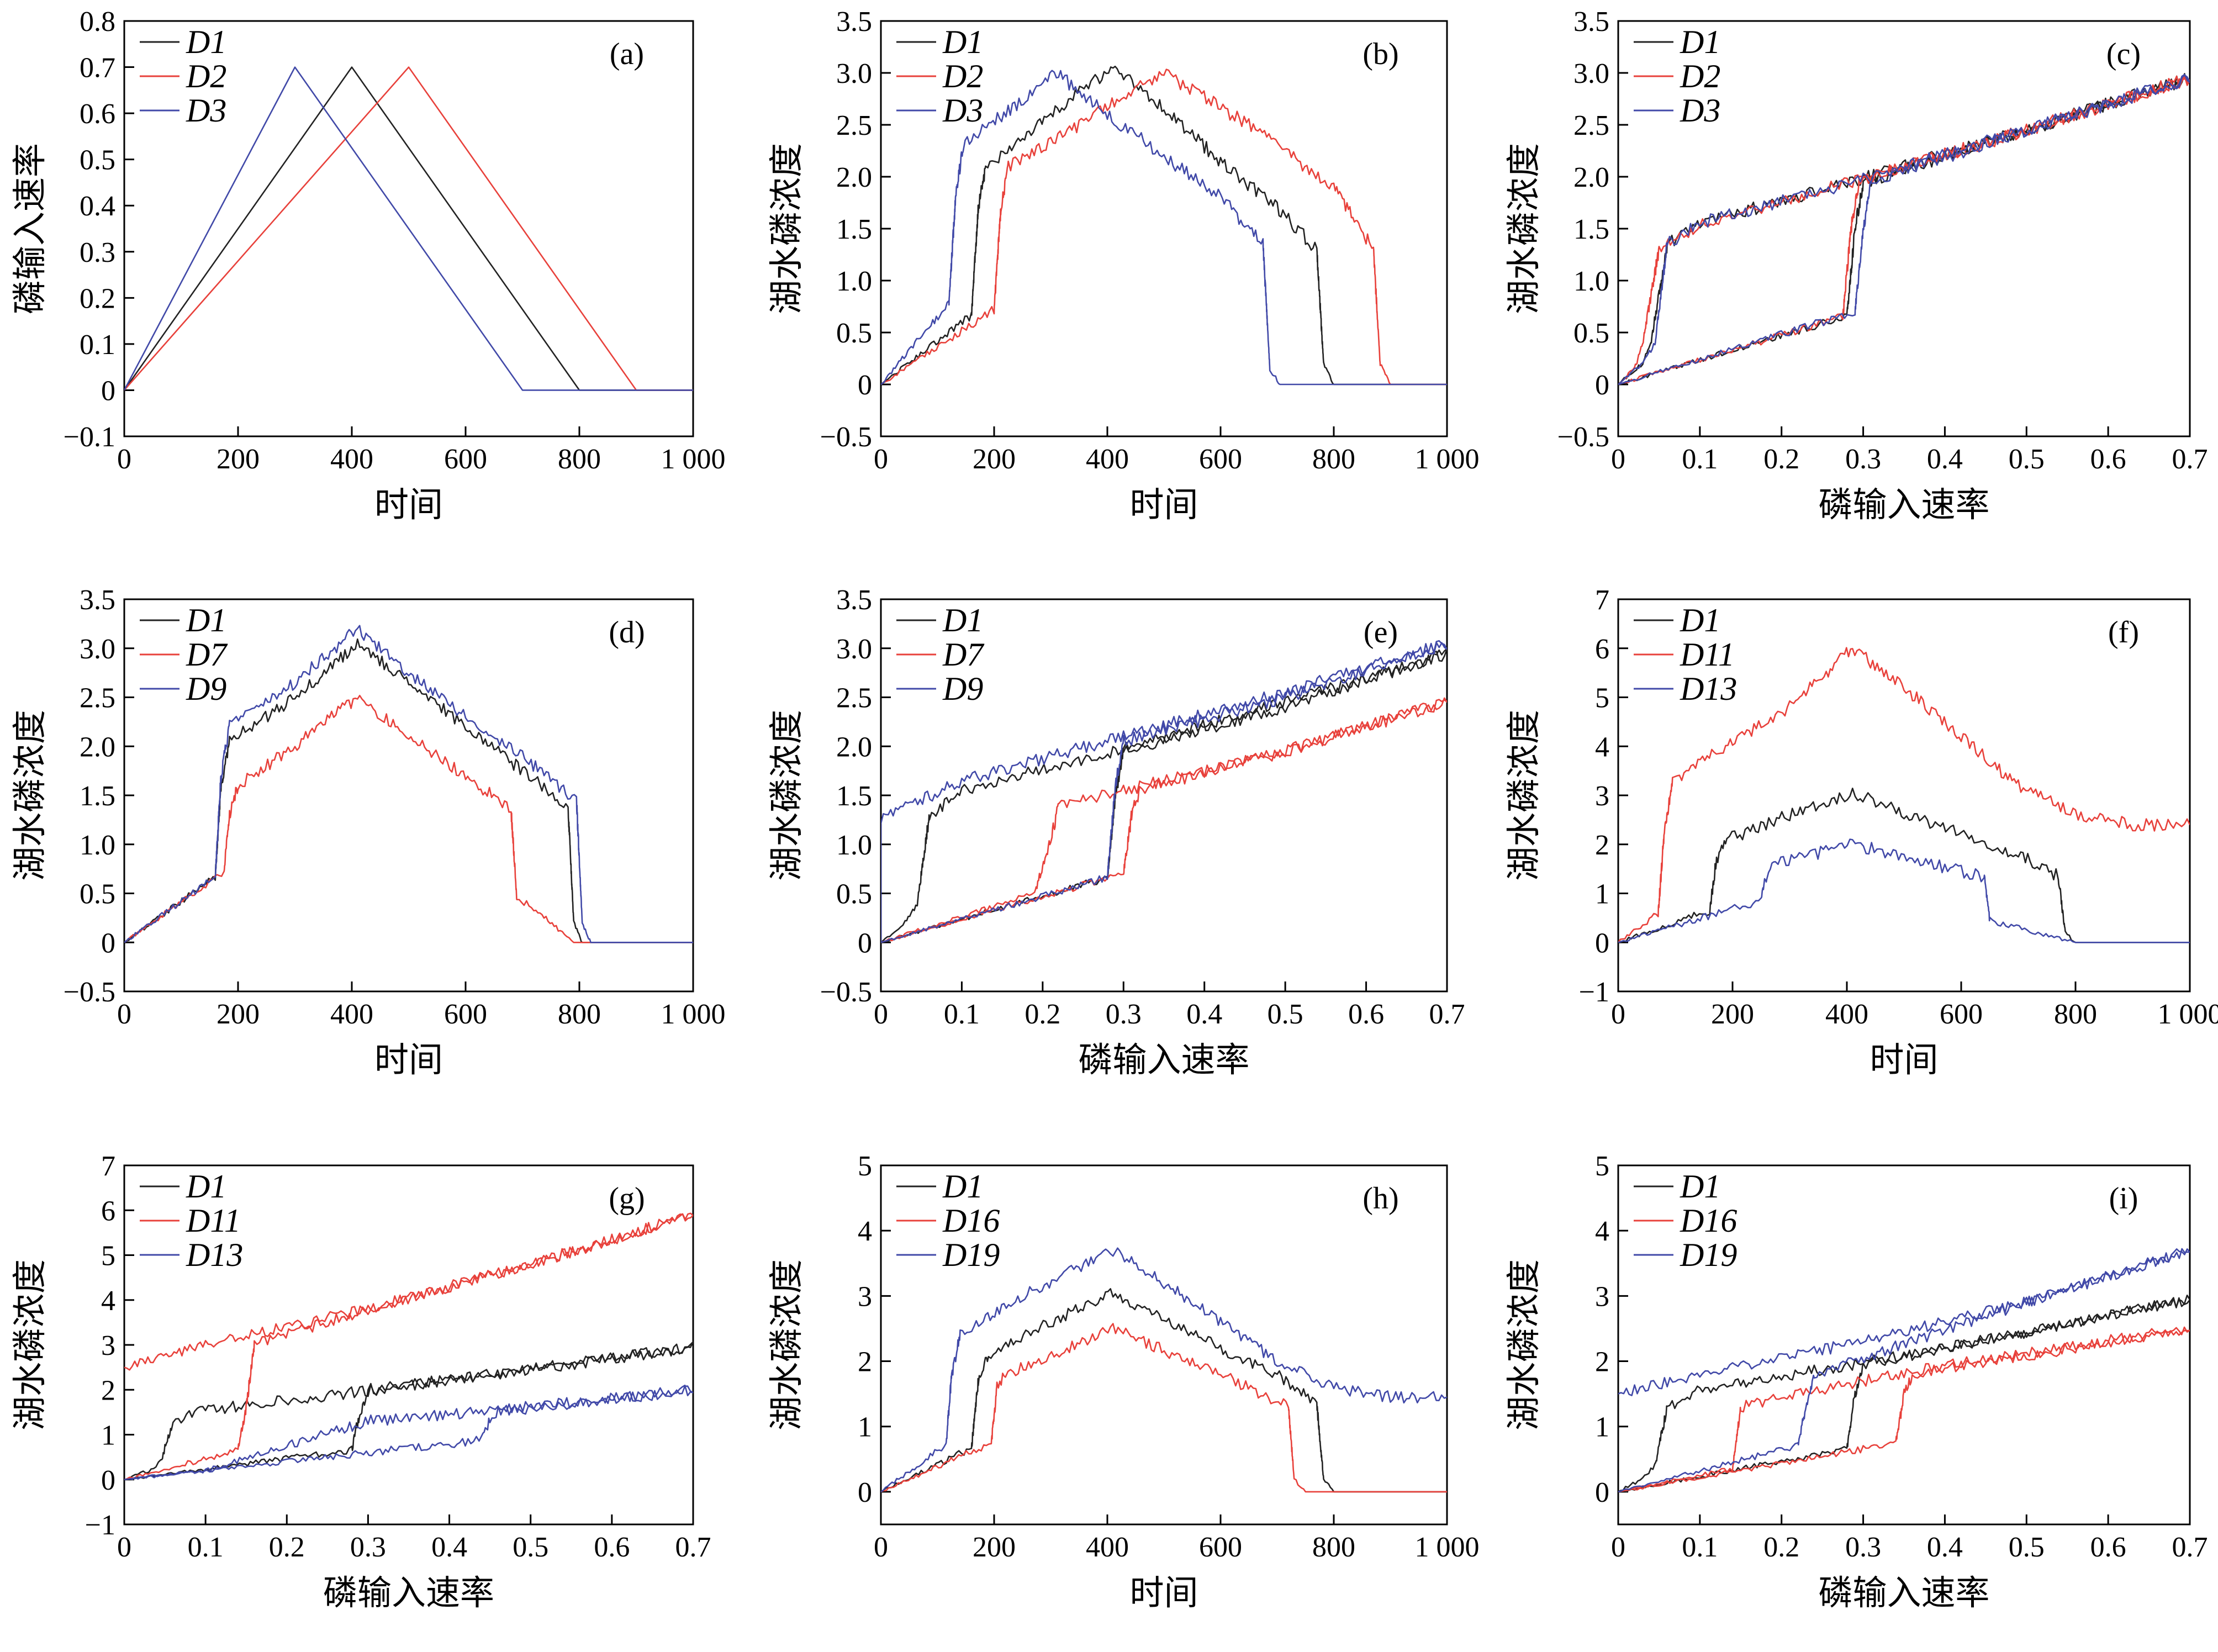 This screenshot has height=1652, width=2218. What do you see at coordinates (1708, 1220) in the screenshot?
I see `legend-label-D16: D16` at bounding box center [1708, 1220].